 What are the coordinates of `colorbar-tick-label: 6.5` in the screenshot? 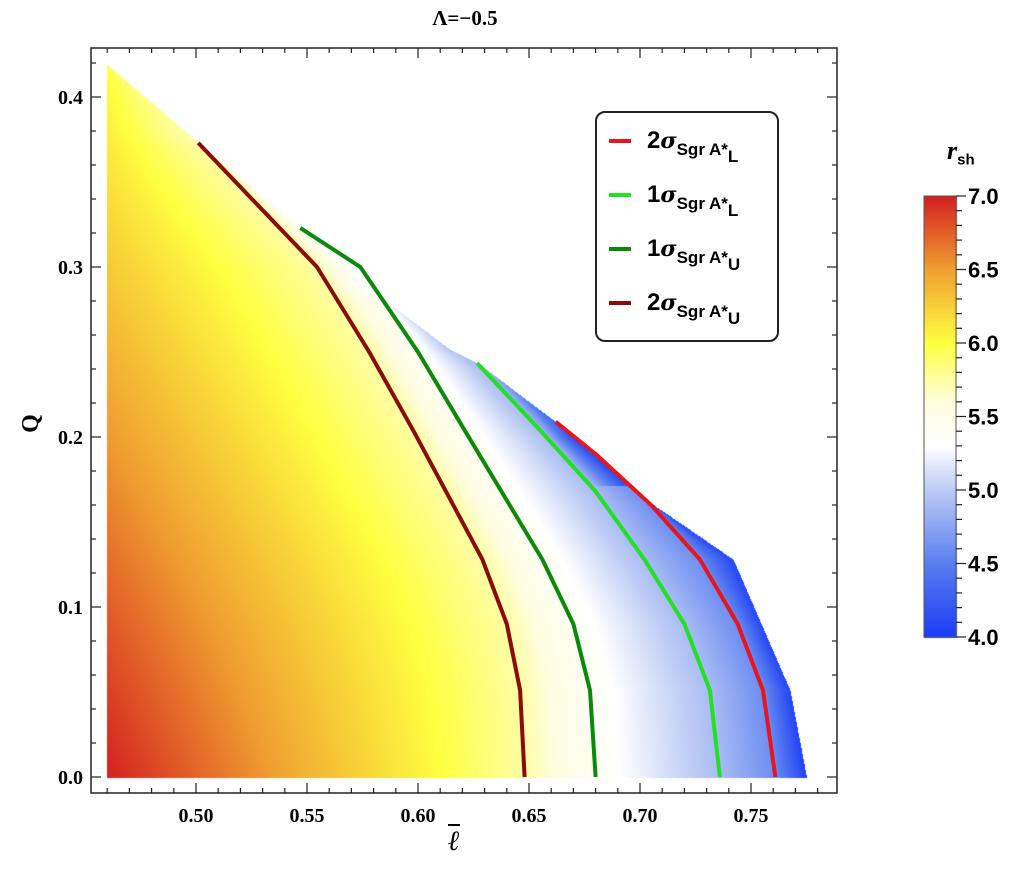 It's located at (983, 270).